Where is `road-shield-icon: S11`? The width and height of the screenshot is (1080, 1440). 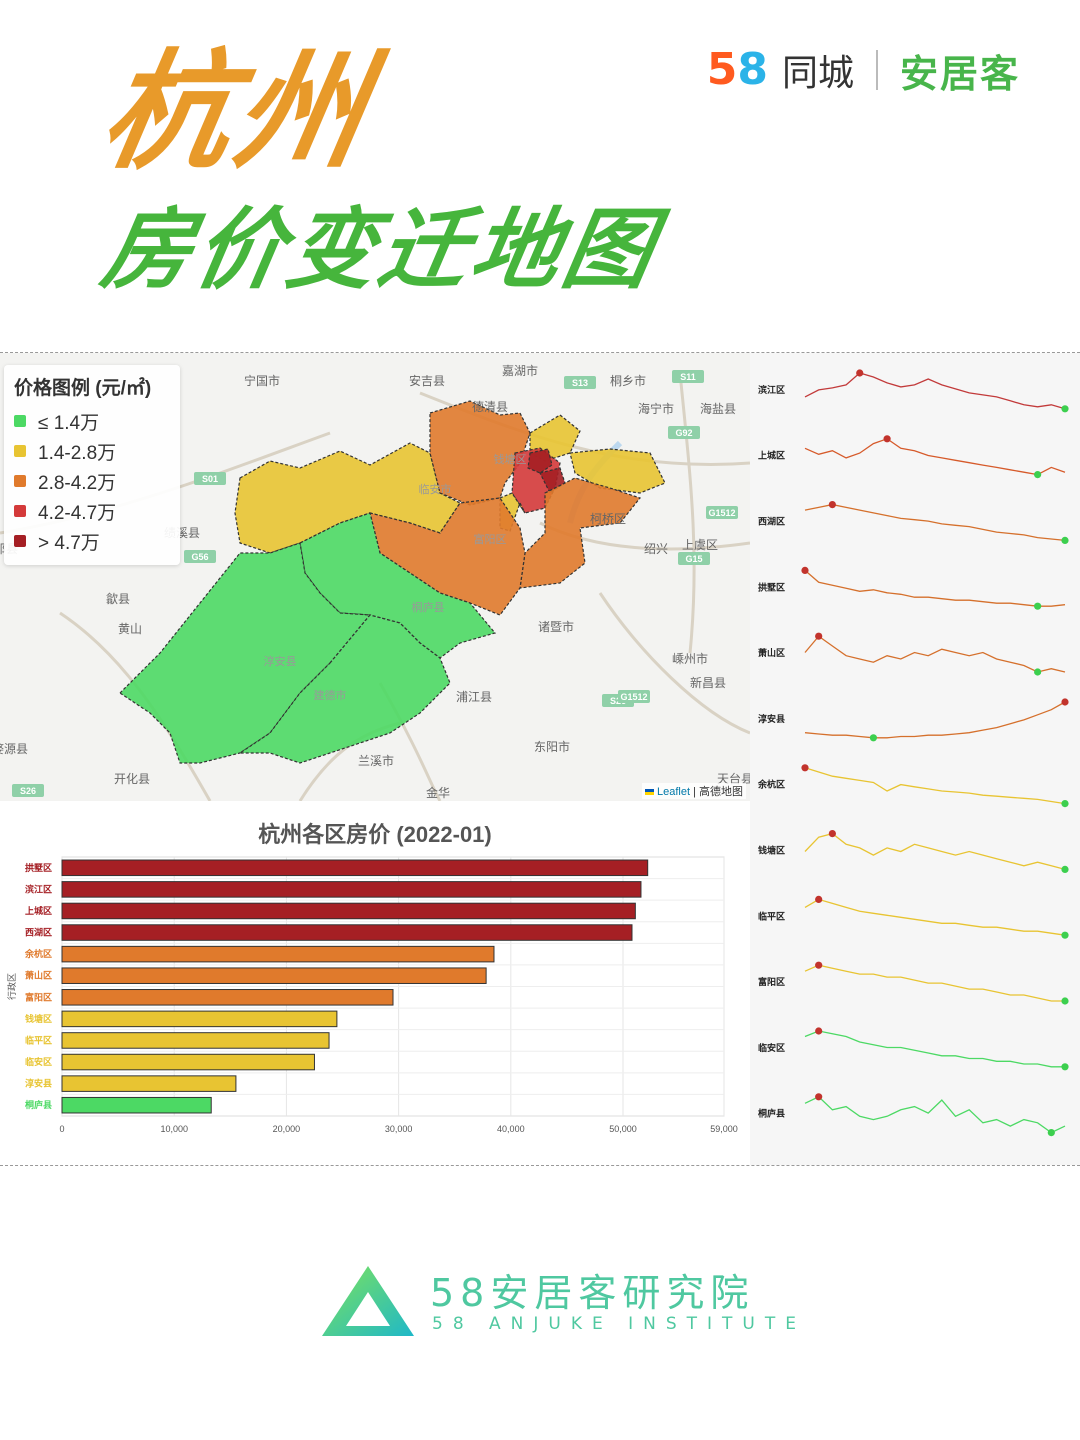
road-shield-icon: S11 is located at coordinates (688, 376).